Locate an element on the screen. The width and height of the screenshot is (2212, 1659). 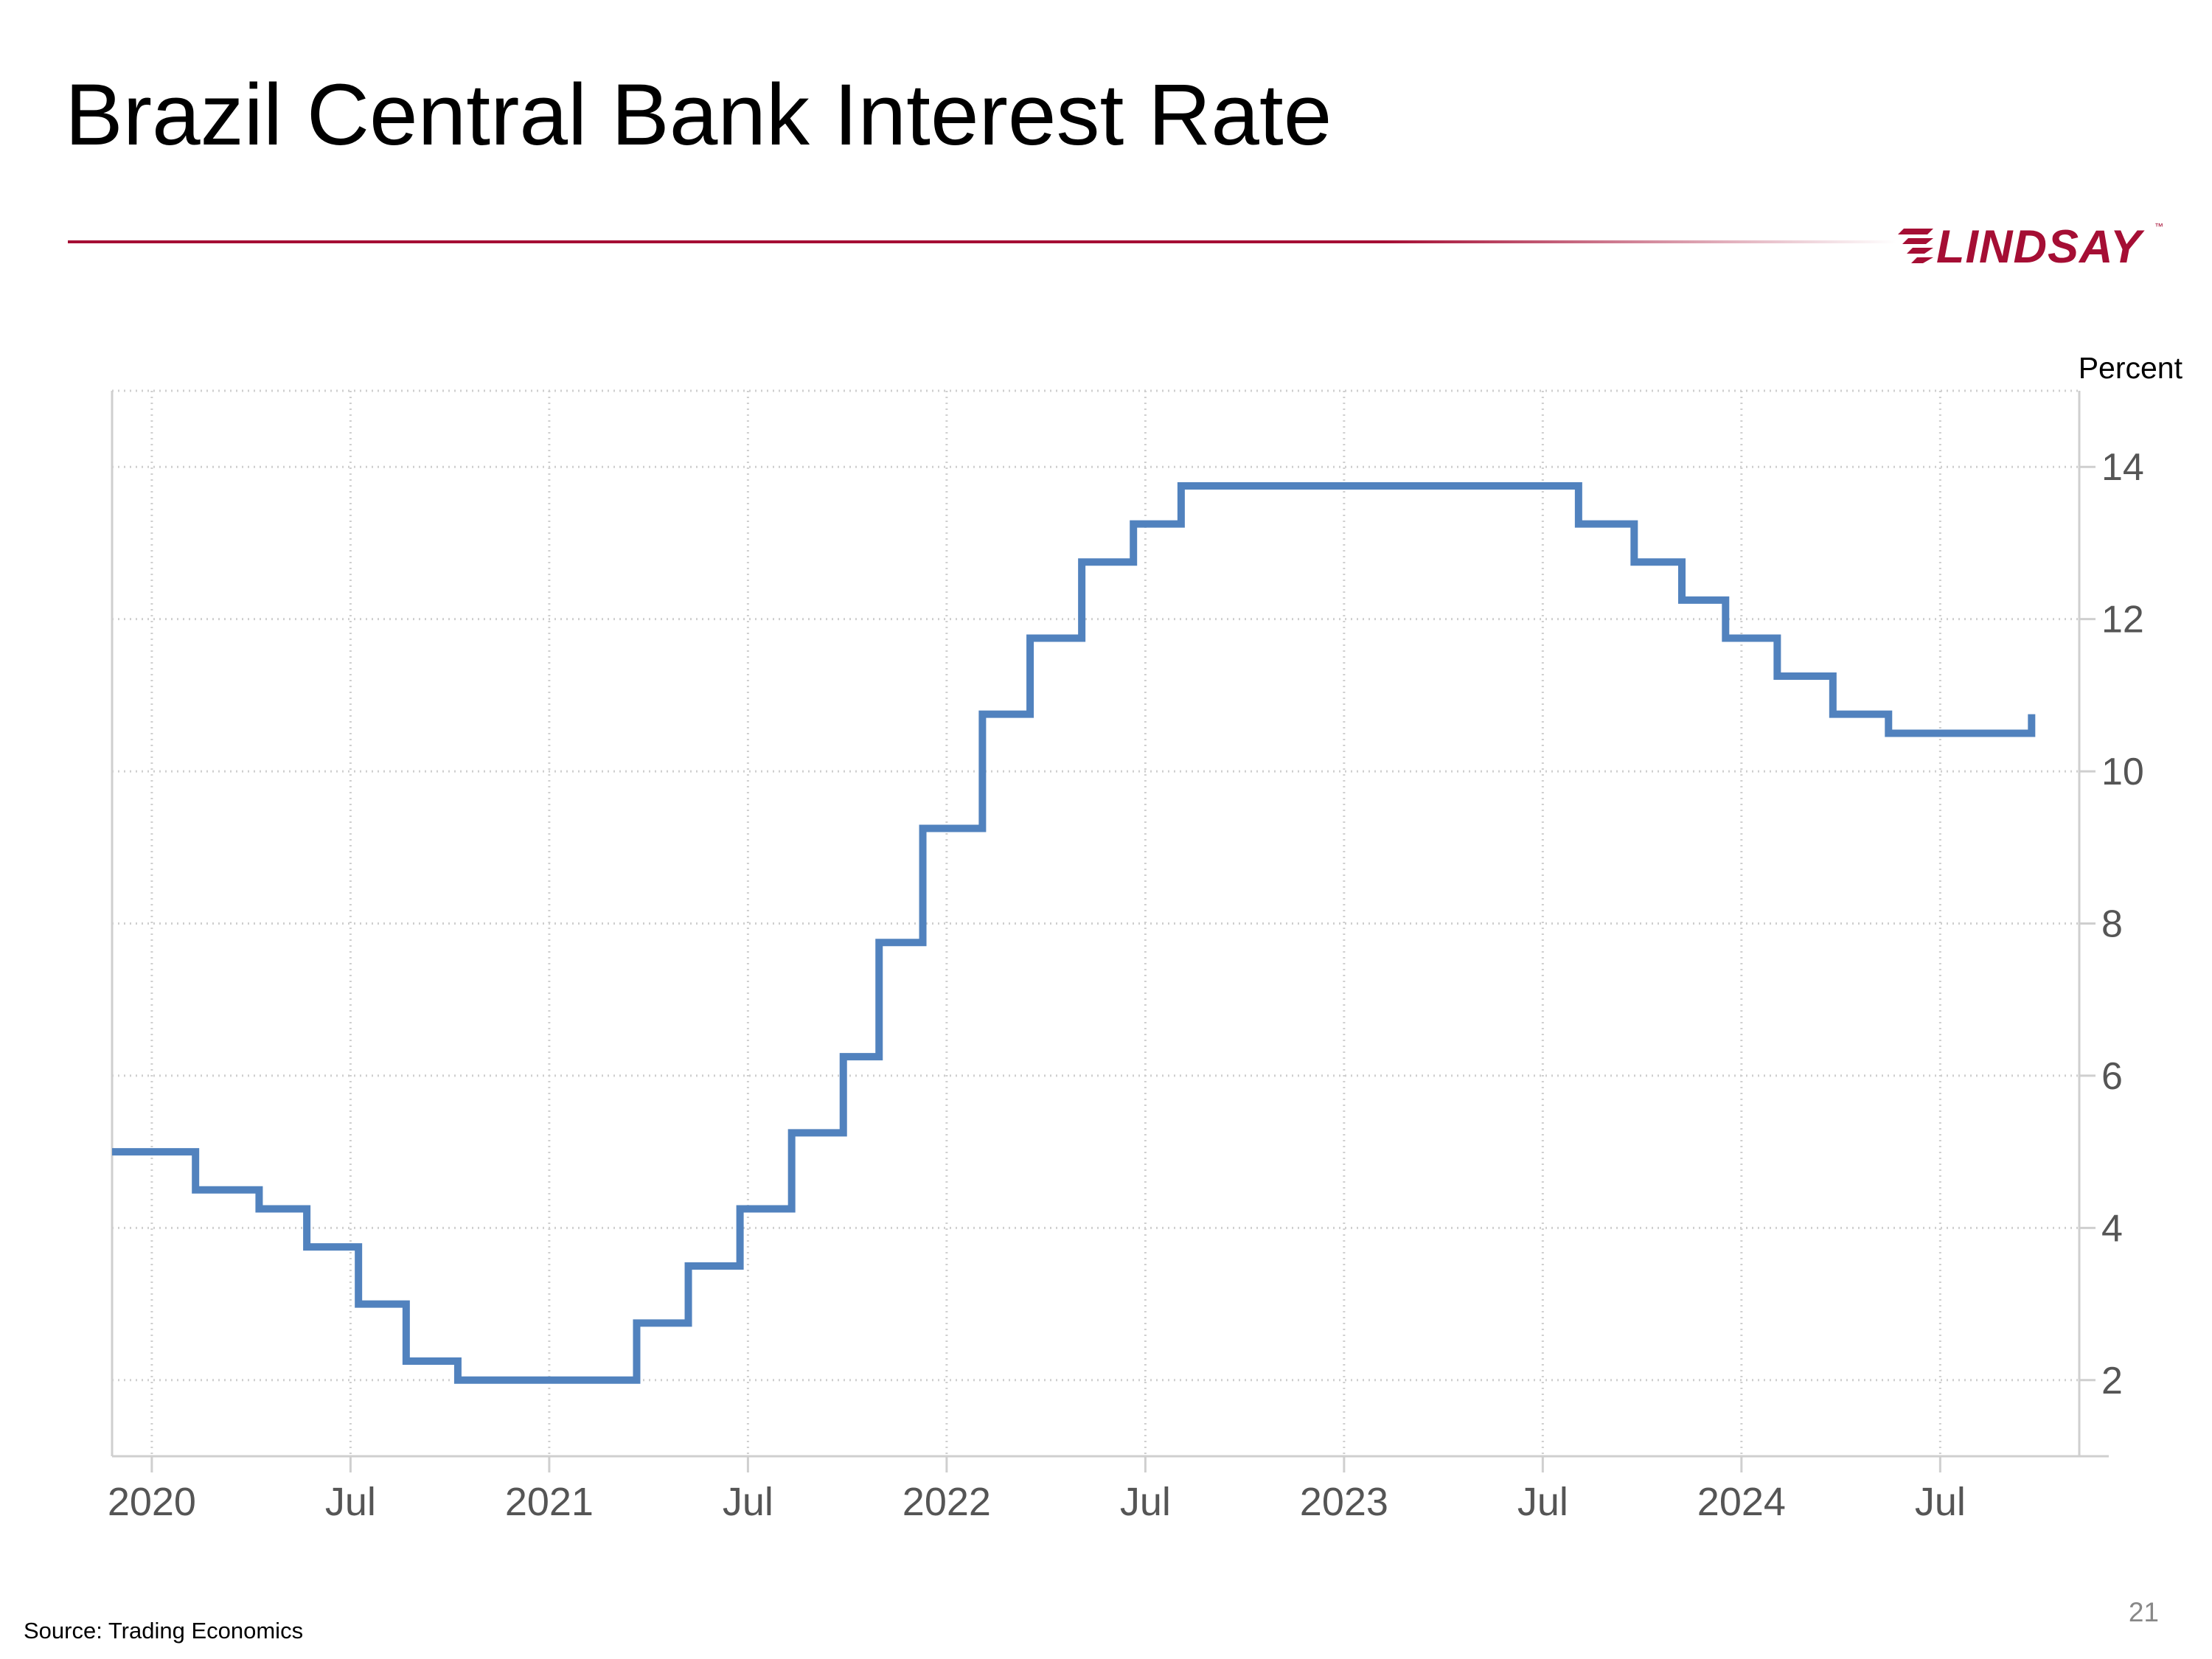
y-tick-label: 6 is located at coordinates (2112, 1076).